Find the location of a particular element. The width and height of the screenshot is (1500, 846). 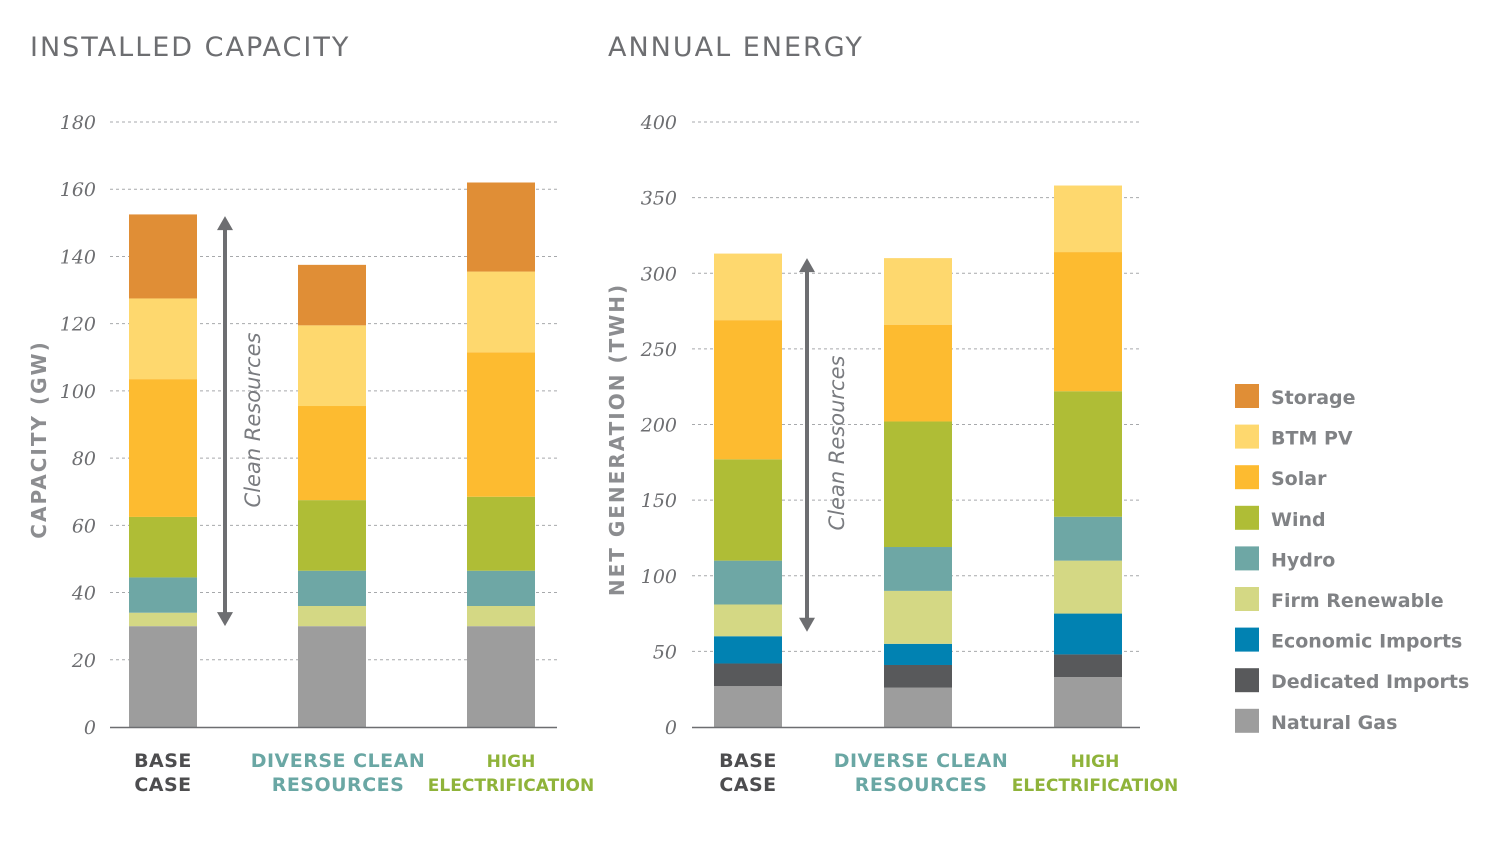

legend-item: BTM PV is located at coordinates (1294, 437).